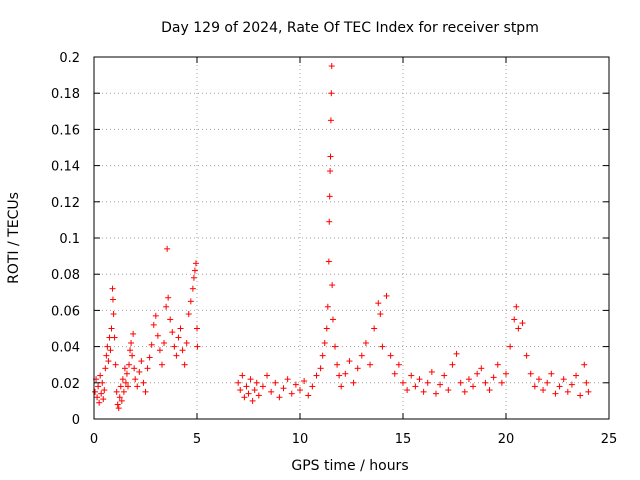  I want to click on y-tick-label: 0.2, so click(69, 58).